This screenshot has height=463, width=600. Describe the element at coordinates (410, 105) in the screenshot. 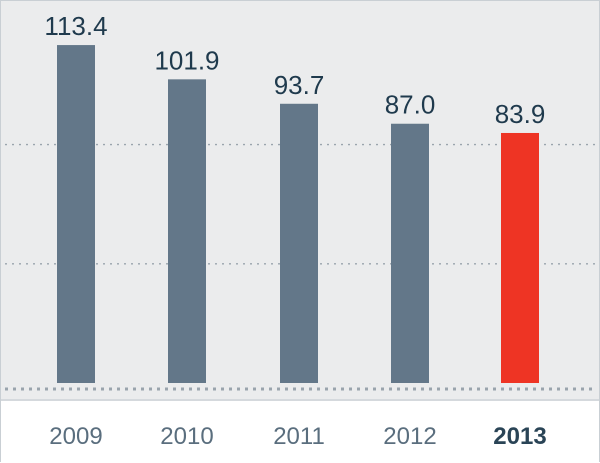

I see `value-label-2012: 87.0` at that location.